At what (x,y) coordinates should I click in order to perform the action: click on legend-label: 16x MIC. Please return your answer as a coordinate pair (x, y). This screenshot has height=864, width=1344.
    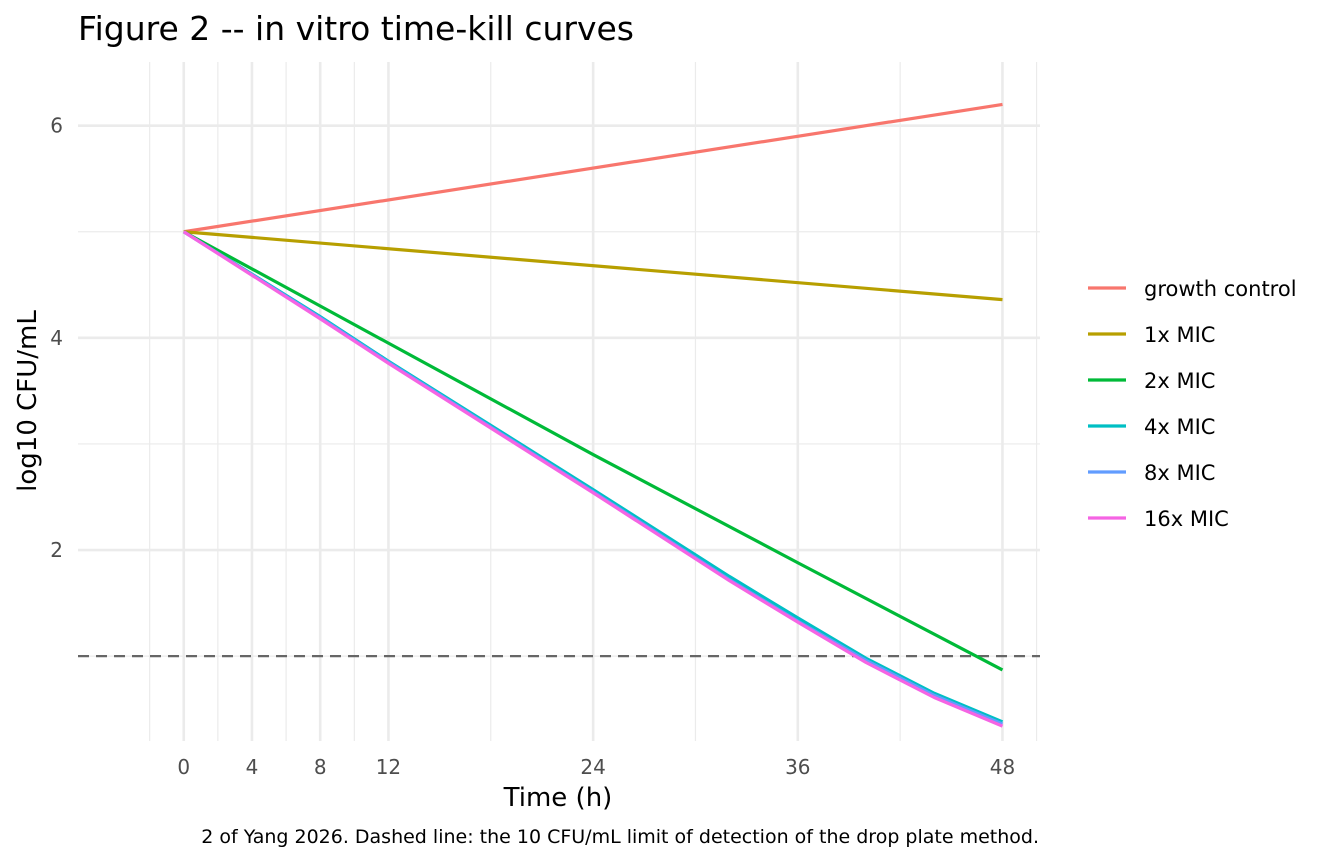
    Looking at the image, I should click on (1186, 519).